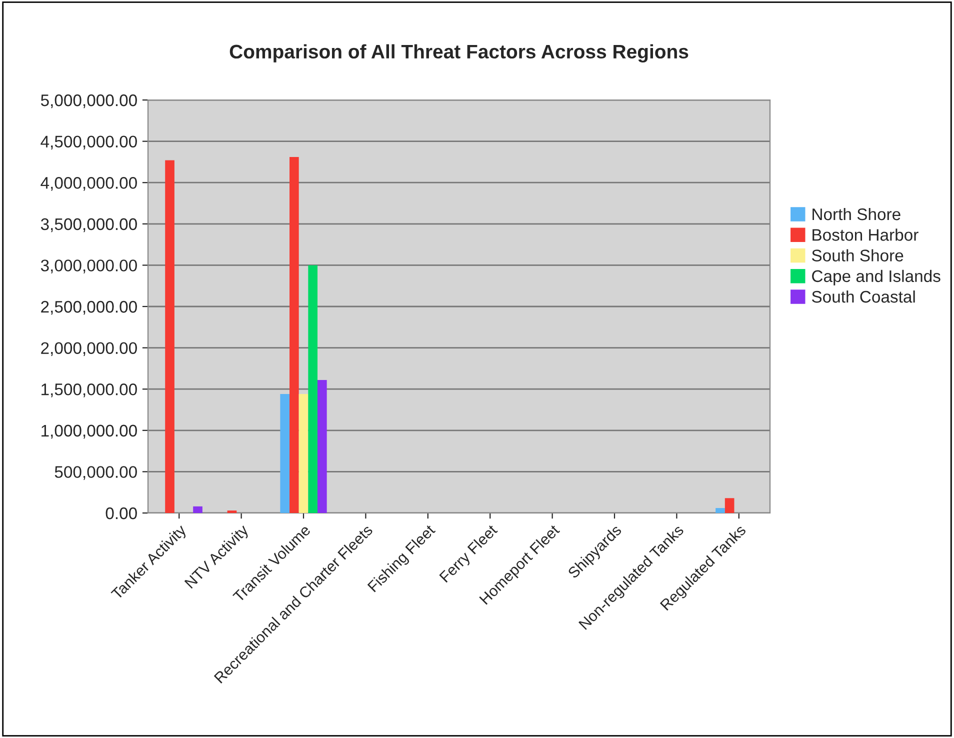 The width and height of the screenshot is (954, 738). Describe the element at coordinates (95, 473) in the screenshot. I see `y-tick-label: 500,000.00` at that location.